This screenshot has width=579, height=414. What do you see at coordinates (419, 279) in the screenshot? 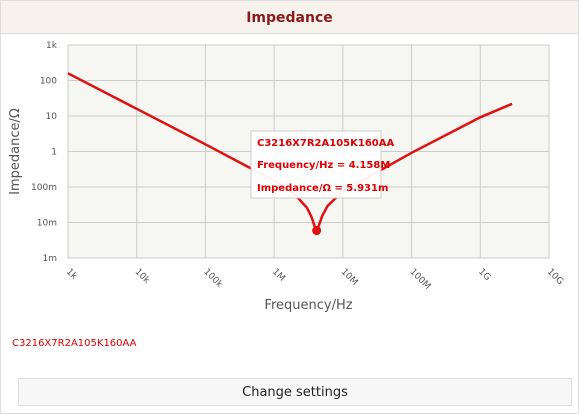
I see `x-tick-label: 100M` at bounding box center [419, 279].